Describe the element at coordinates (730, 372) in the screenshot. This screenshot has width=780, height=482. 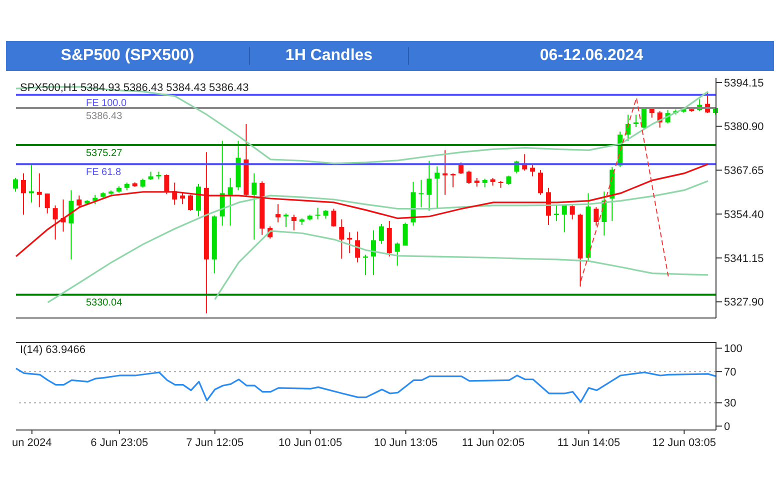
I see `y-tick-label: 70` at that location.